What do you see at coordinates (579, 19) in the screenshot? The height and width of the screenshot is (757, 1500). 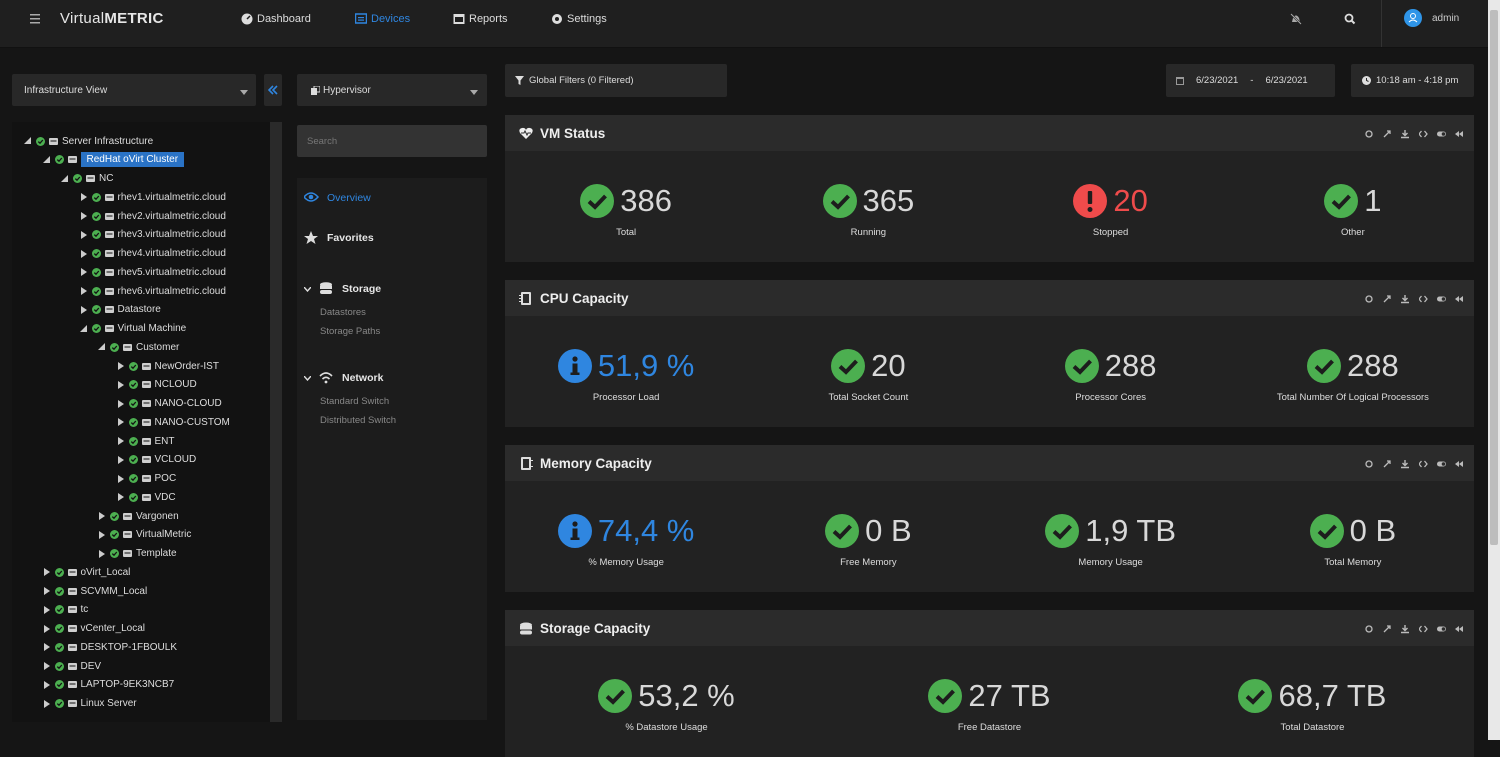 I see `nav-item: Settings` at bounding box center [579, 19].